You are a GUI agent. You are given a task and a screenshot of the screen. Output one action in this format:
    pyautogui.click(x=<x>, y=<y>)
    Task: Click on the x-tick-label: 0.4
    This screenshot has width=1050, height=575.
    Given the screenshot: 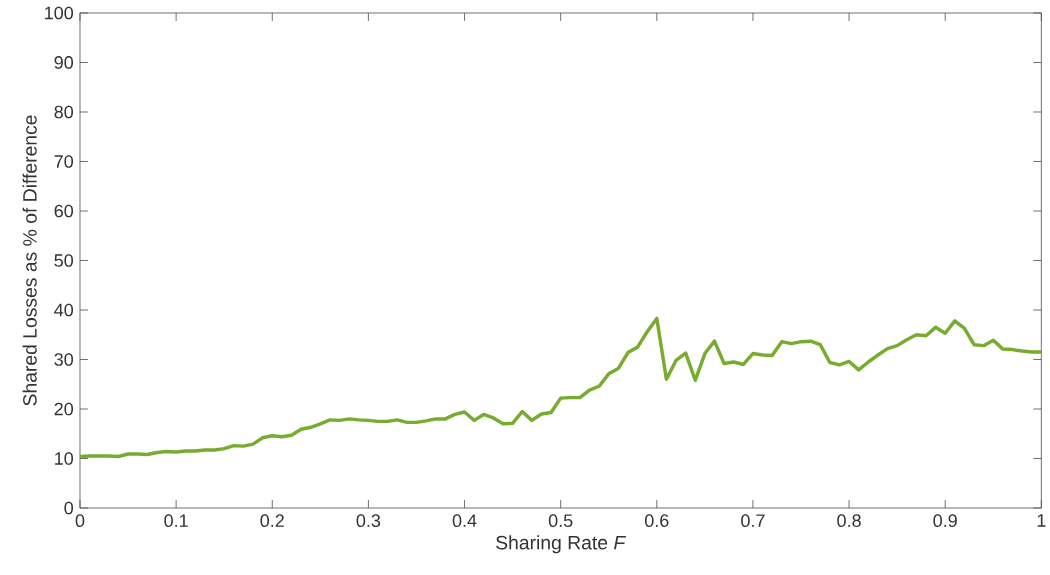 What is the action you would take?
    pyautogui.click(x=464, y=520)
    